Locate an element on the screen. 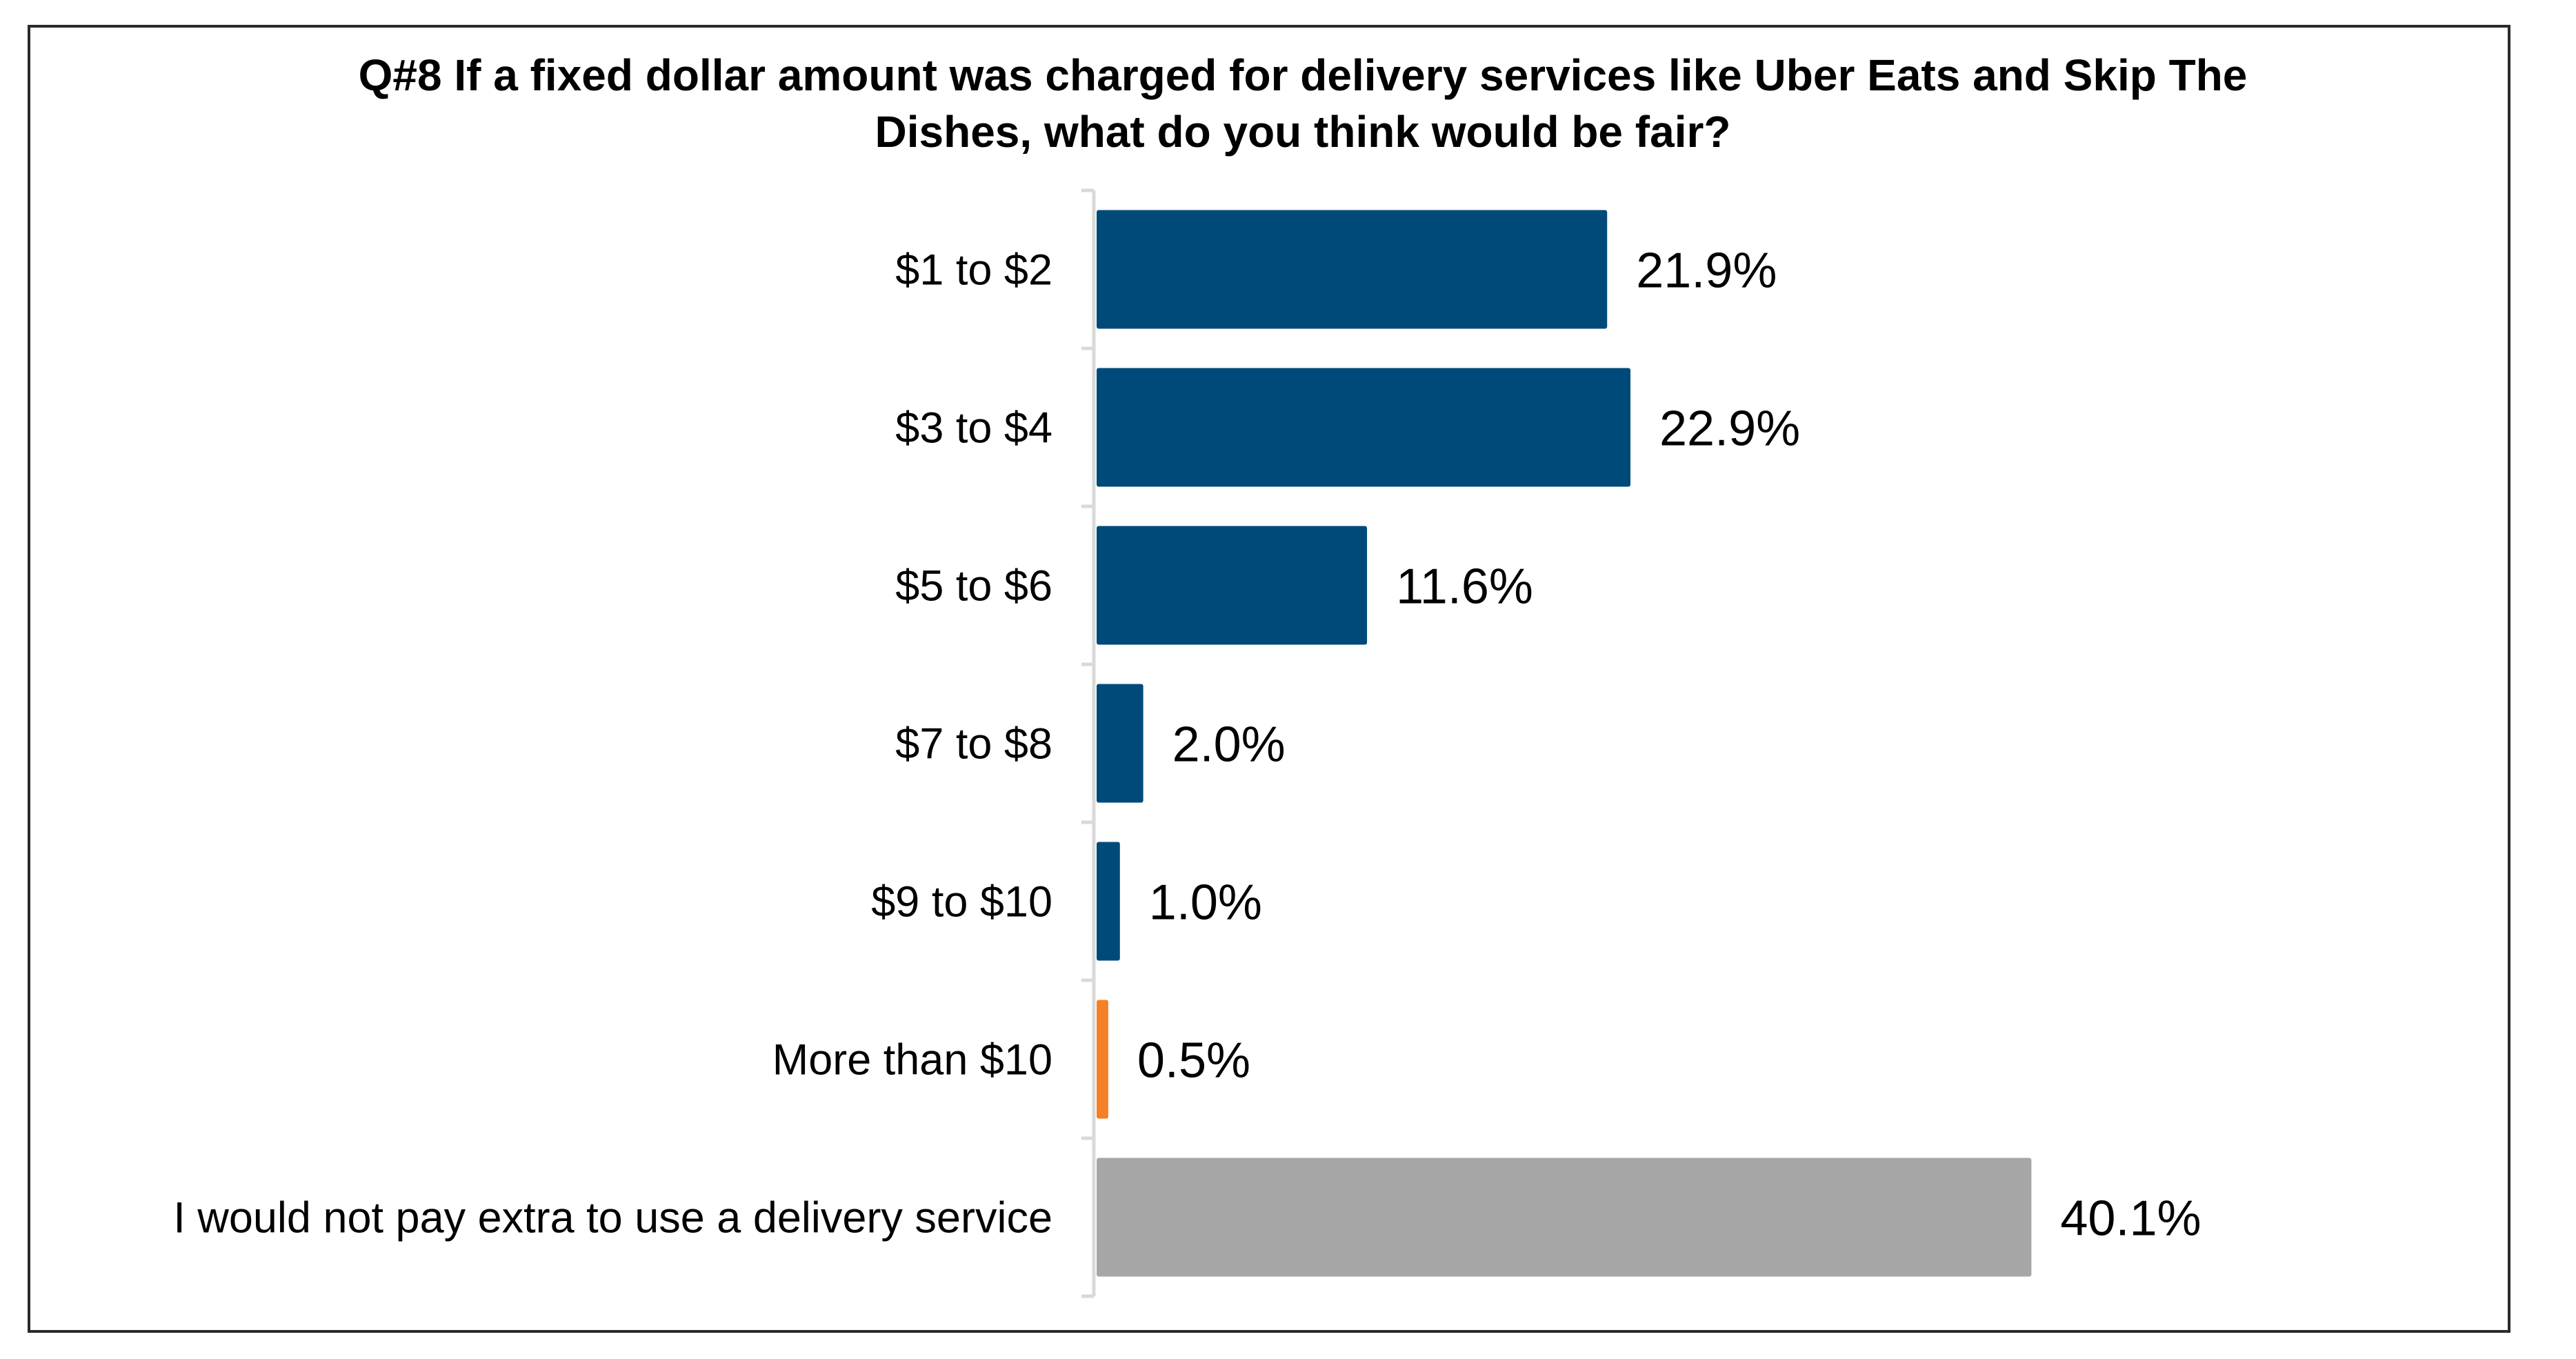 The height and width of the screenshot is (1359, 2576). category-label: $9 to $10 is located at coordinates (961, 902).